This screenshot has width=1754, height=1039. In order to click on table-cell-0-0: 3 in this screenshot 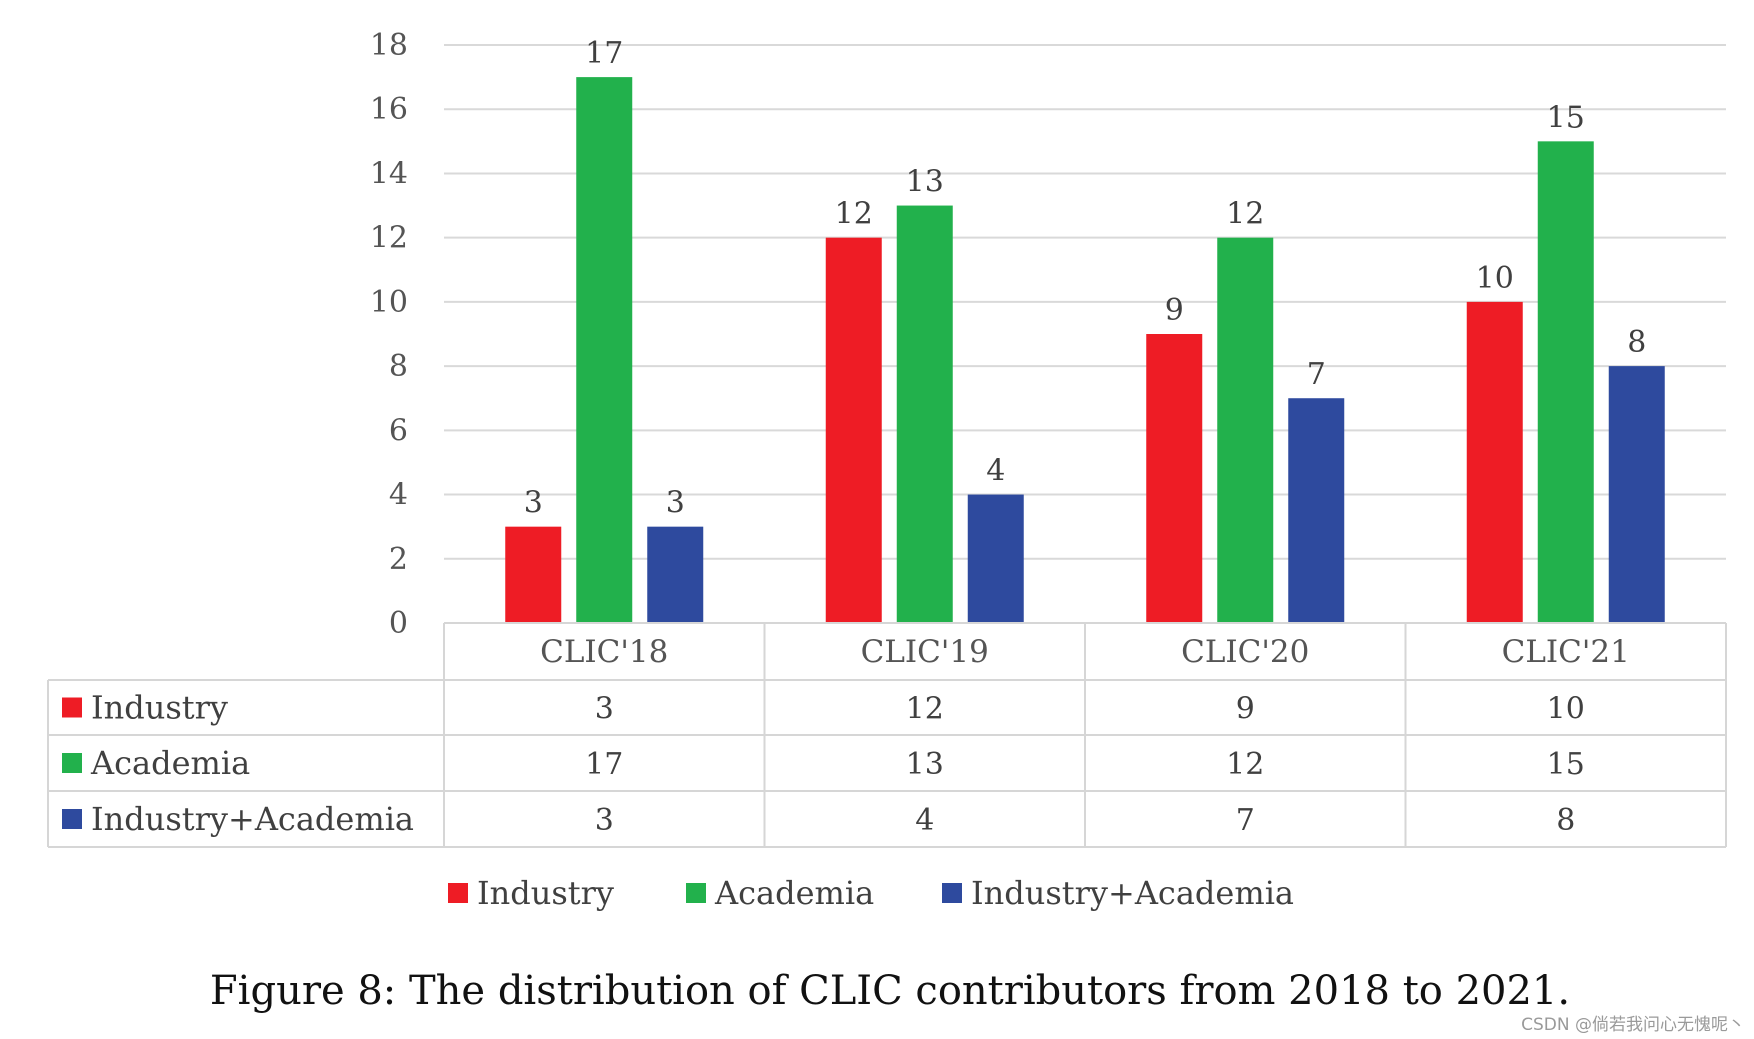, I will do `click(604, 709)`.